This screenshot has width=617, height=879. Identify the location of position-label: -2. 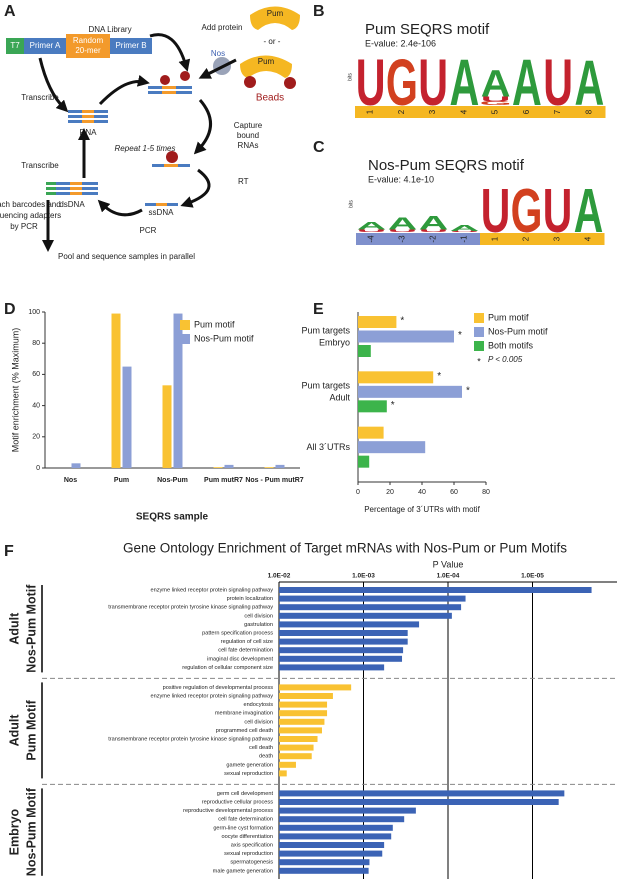
(433, 239).